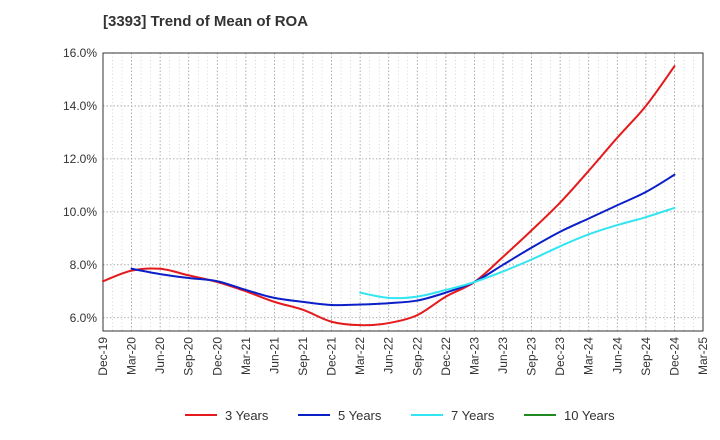  Describe the element at coordinates (246, 356) in the screenshot. I see `x-tick-label: Mar-21` at that location.